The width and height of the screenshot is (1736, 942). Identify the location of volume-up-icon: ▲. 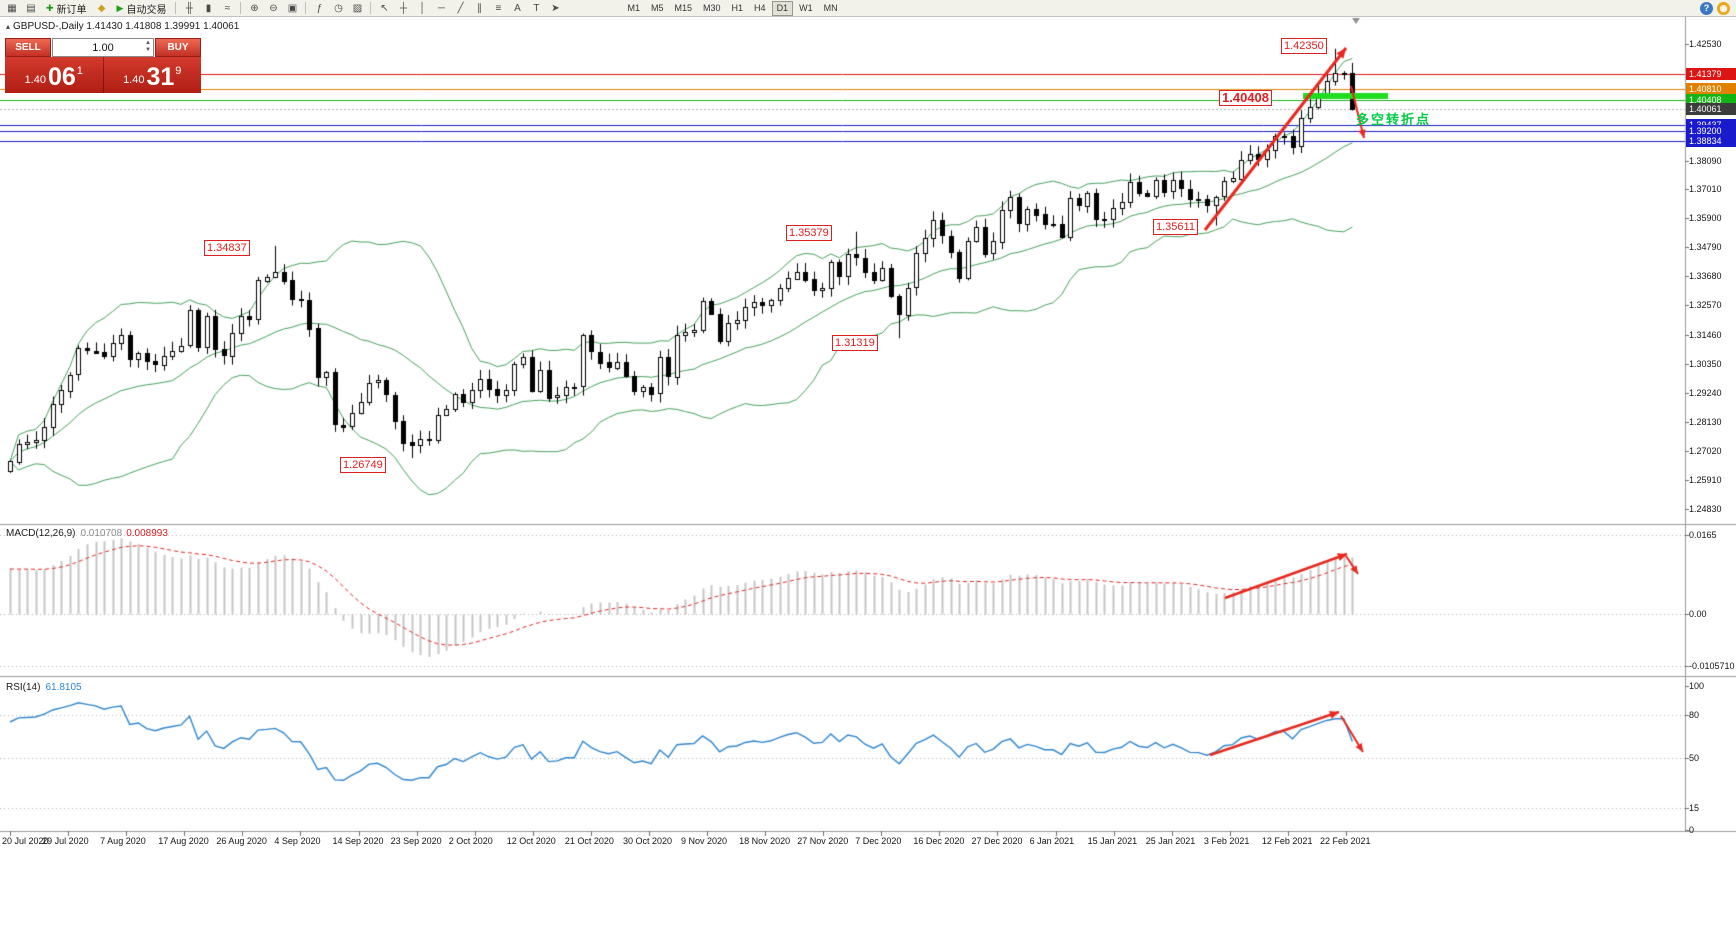
(148, 43).